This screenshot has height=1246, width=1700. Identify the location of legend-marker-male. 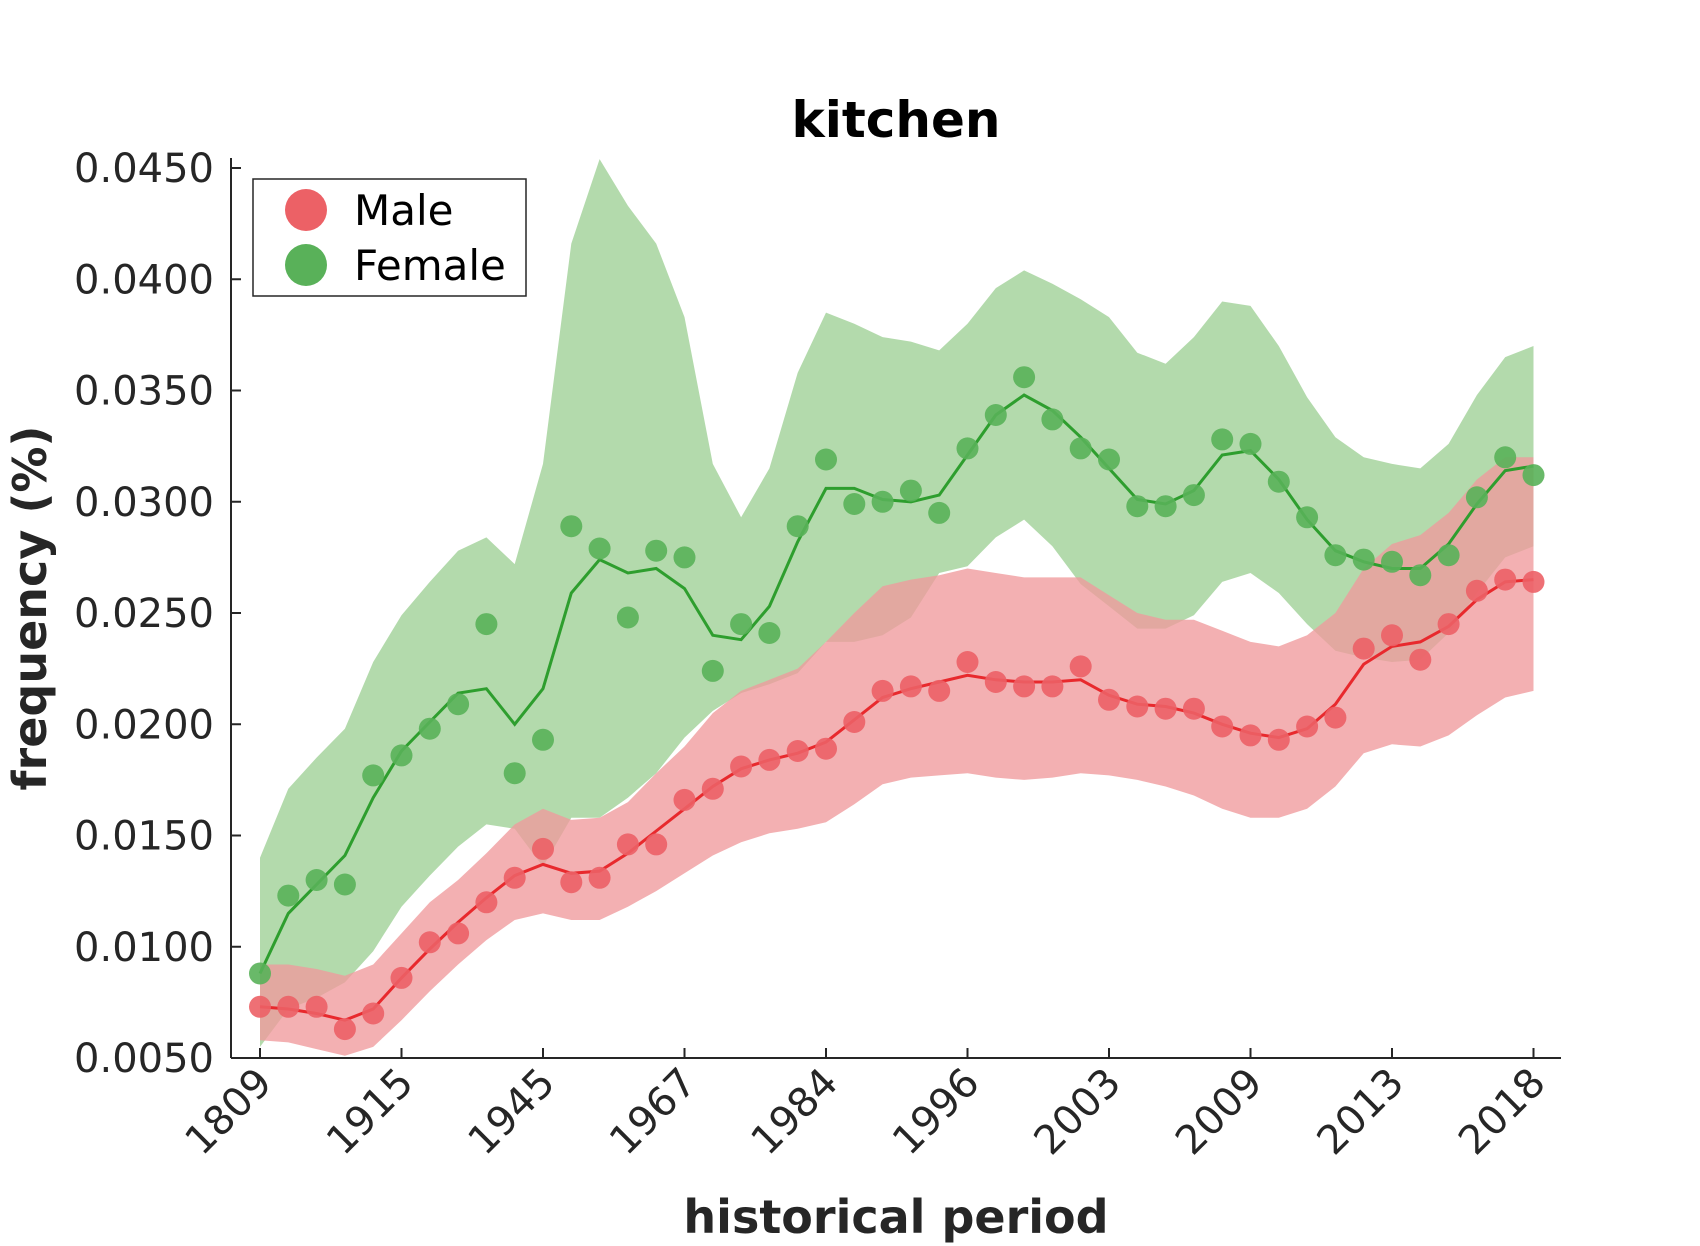
(306, 210).